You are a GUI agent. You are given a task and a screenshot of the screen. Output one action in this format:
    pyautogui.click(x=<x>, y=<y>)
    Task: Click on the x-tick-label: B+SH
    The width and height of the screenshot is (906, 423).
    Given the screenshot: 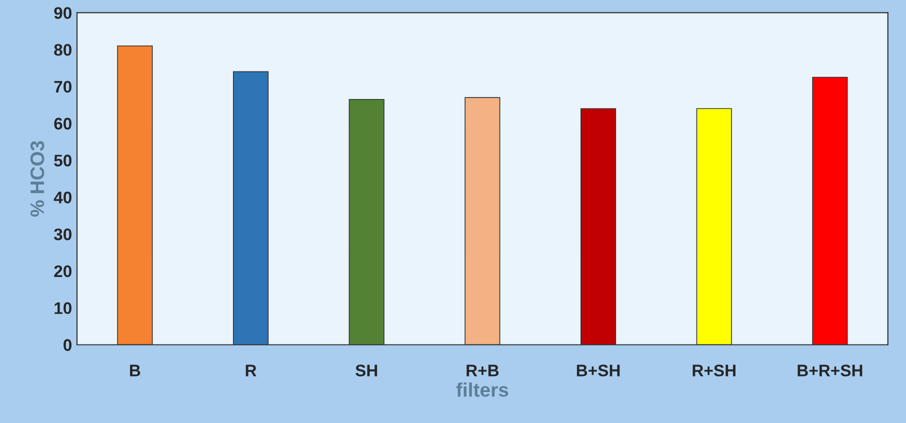 What is the action you would take?
    pyautogui.click(x=598, y=370)
    